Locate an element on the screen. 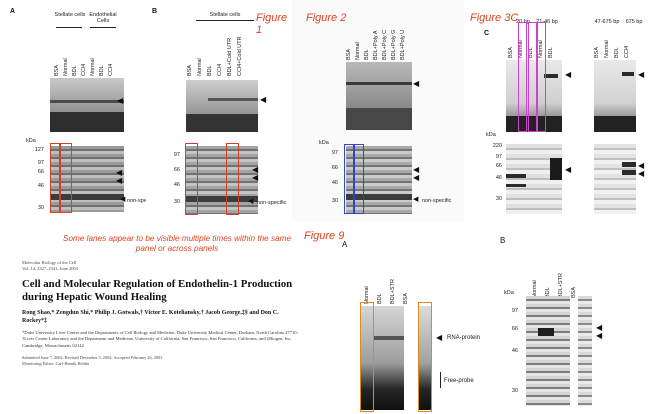 The width and height of the screenshot is (664, 414). lane-label: CCl4+Cold UTR is located at coordinates (240, 56).